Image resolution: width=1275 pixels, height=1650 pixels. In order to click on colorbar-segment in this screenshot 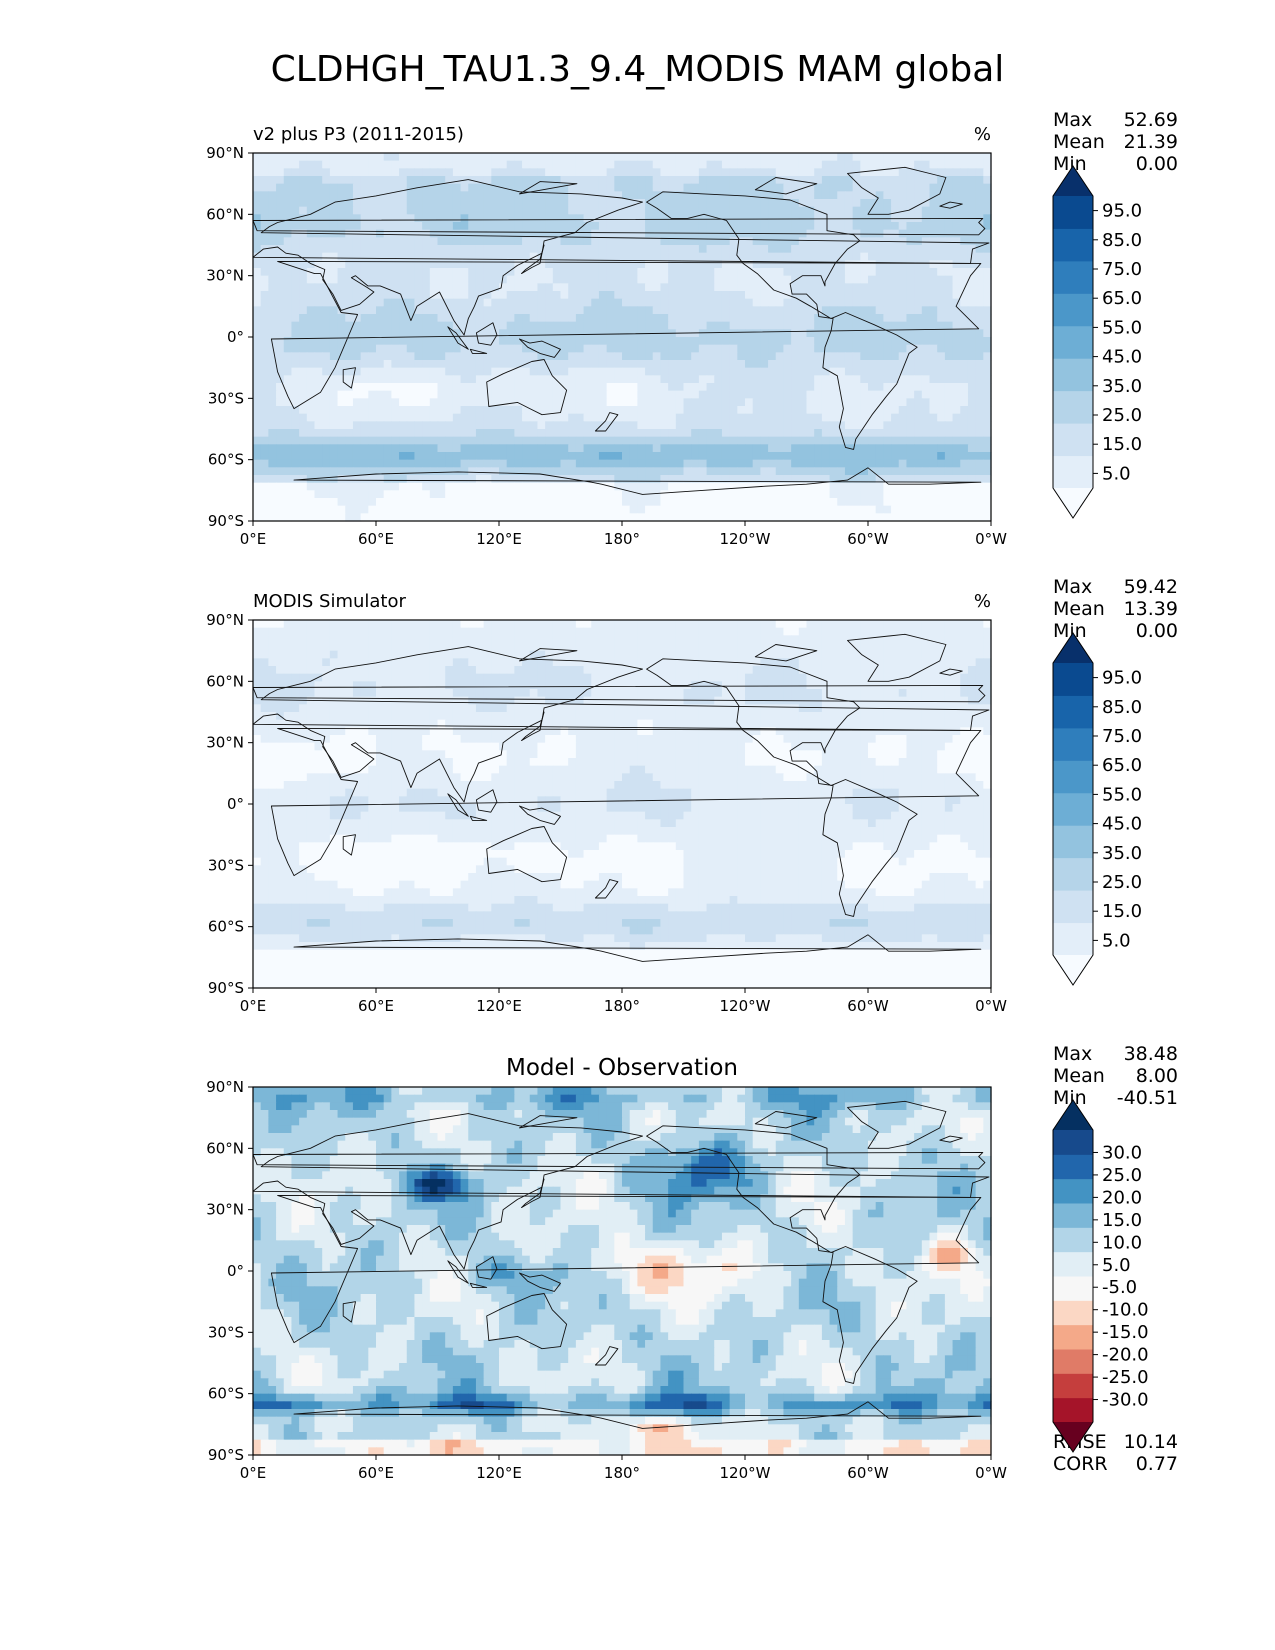, I will do `click(1073, 342)`.